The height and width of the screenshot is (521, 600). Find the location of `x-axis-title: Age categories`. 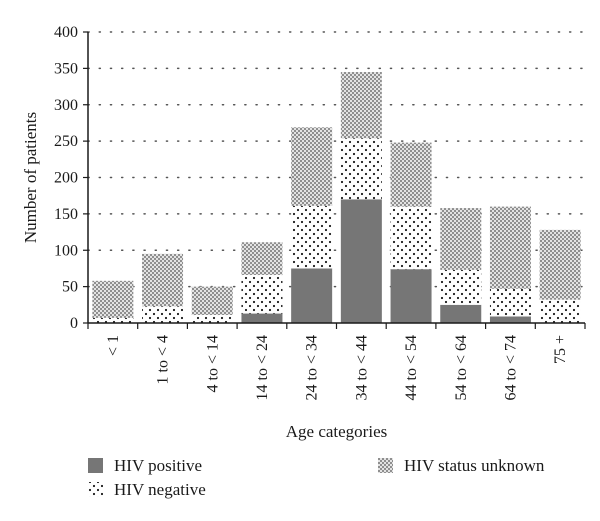

x-axis-title: Age categories is located at coordinates (336, 431).